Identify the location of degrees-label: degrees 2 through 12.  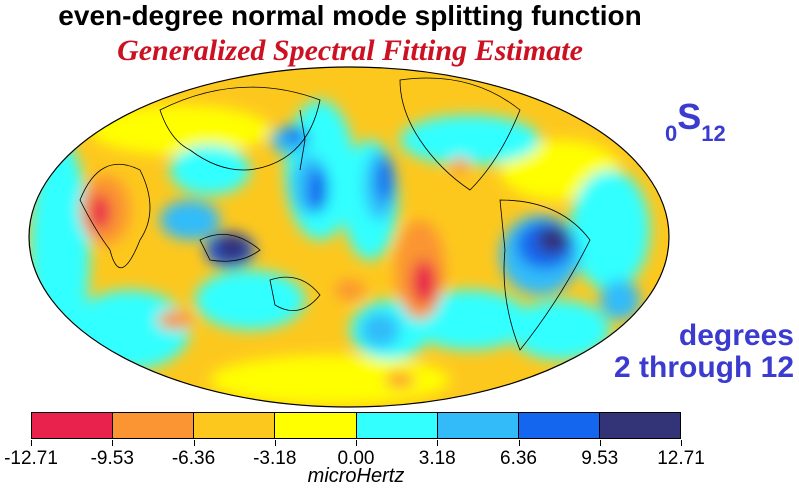
(697, 352).